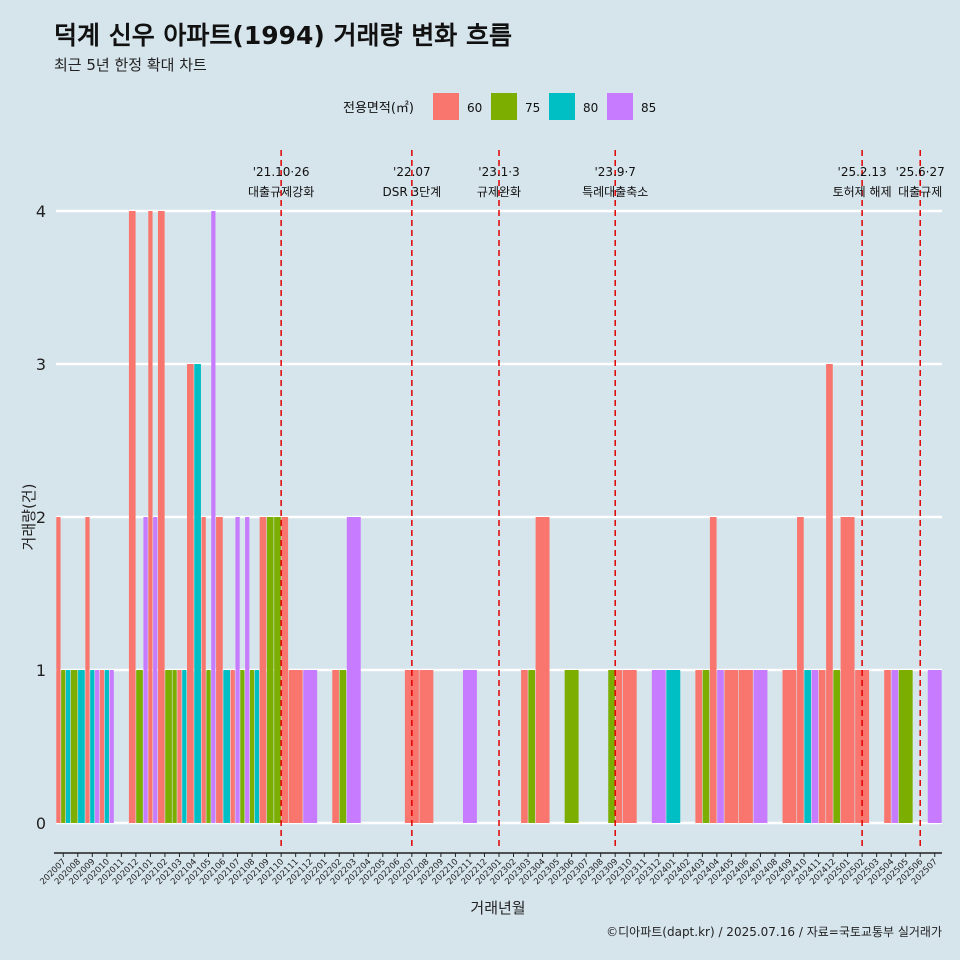 The width and height of the screenshot is (960, 960). What do you see at coordinates (532, 108) in the screenshot?
I see `legend-label: 75` at bounding box center [532, 108].